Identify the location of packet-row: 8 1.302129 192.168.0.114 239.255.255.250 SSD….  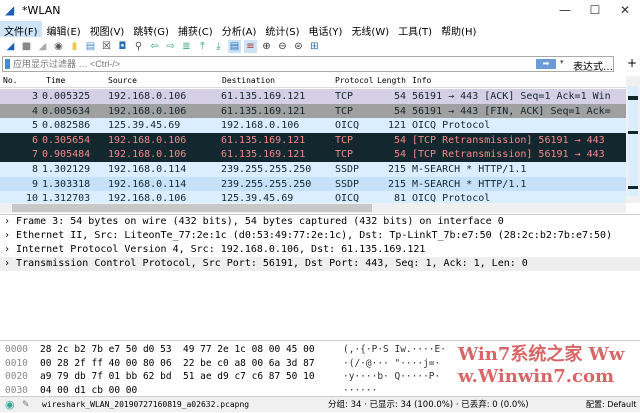
(313, 169).